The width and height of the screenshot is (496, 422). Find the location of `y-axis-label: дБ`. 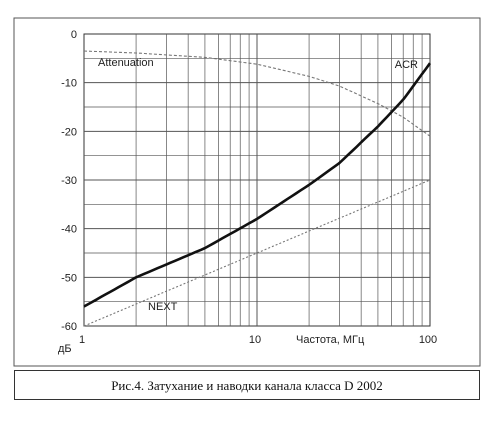

y-axis-label: дБ is located at coordinates (65, 349).